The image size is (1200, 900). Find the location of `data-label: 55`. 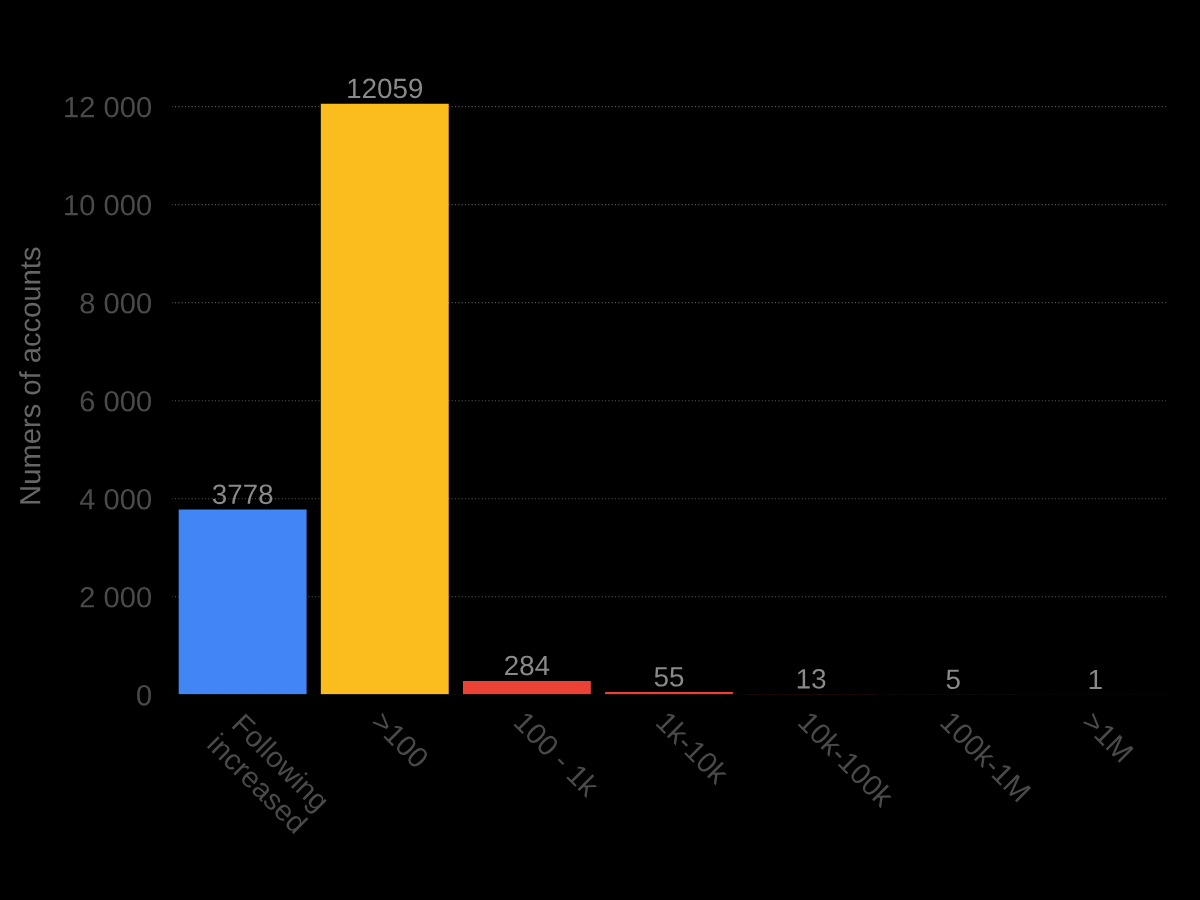

data-label: 55 is located at coordinates (669, 677).